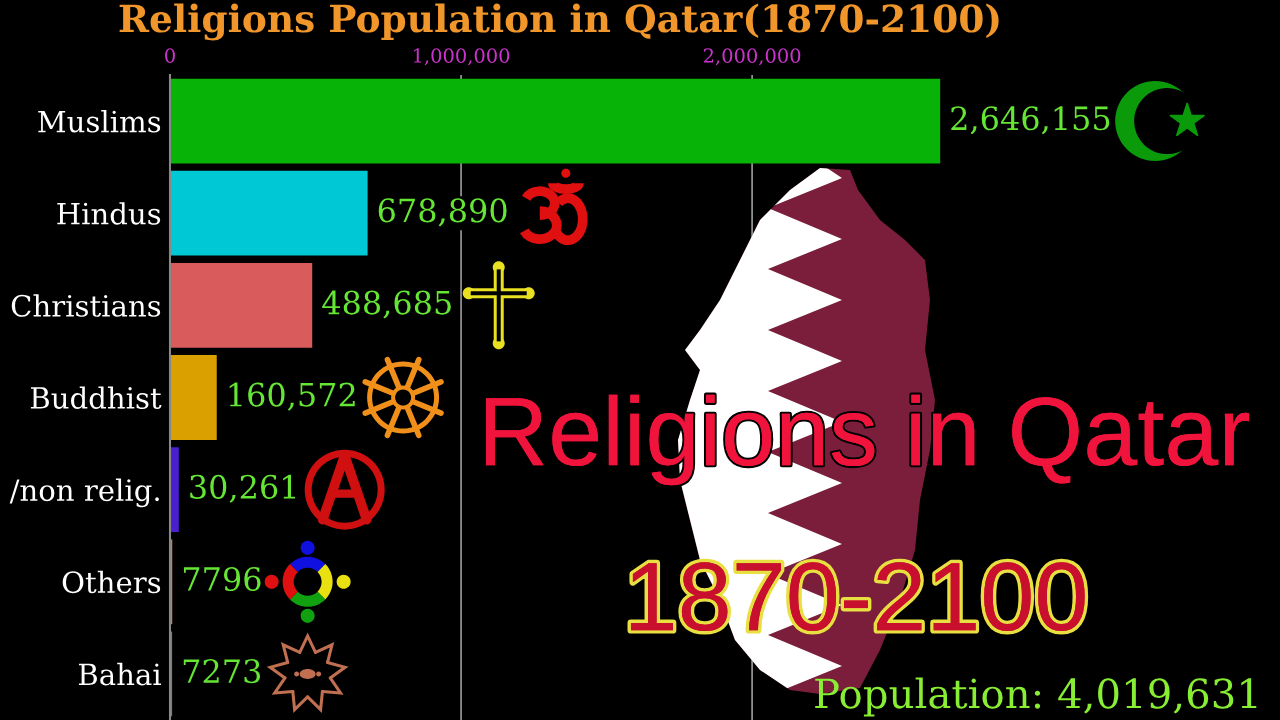 This screenshot has width=1280, height=720. I want to click on y-tick-label: Buddhist, so click(96, 397).